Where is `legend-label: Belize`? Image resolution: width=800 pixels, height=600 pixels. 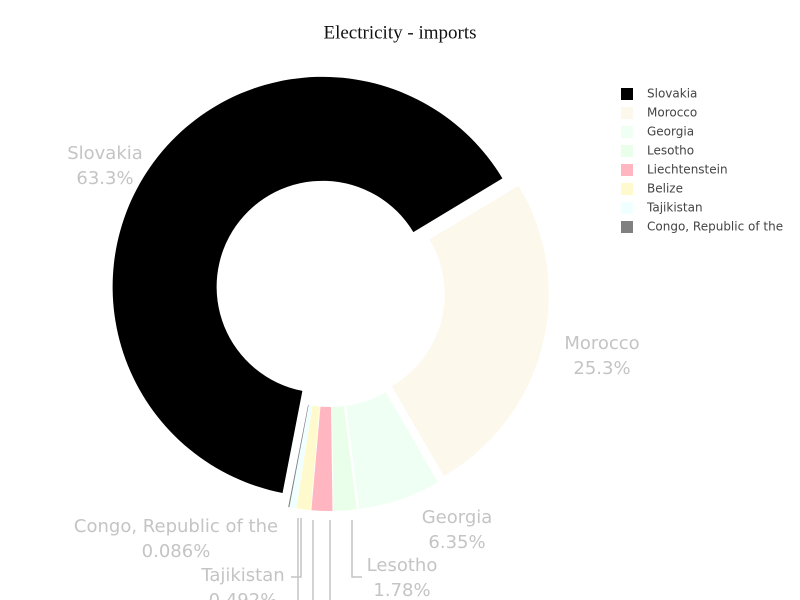
legend-label: Belize is located at coordinates (665, 189).